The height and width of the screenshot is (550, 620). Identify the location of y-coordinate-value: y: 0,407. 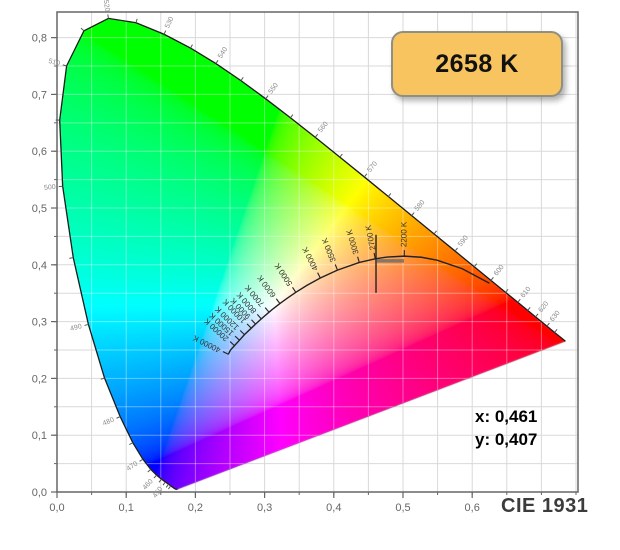
(506, 439).